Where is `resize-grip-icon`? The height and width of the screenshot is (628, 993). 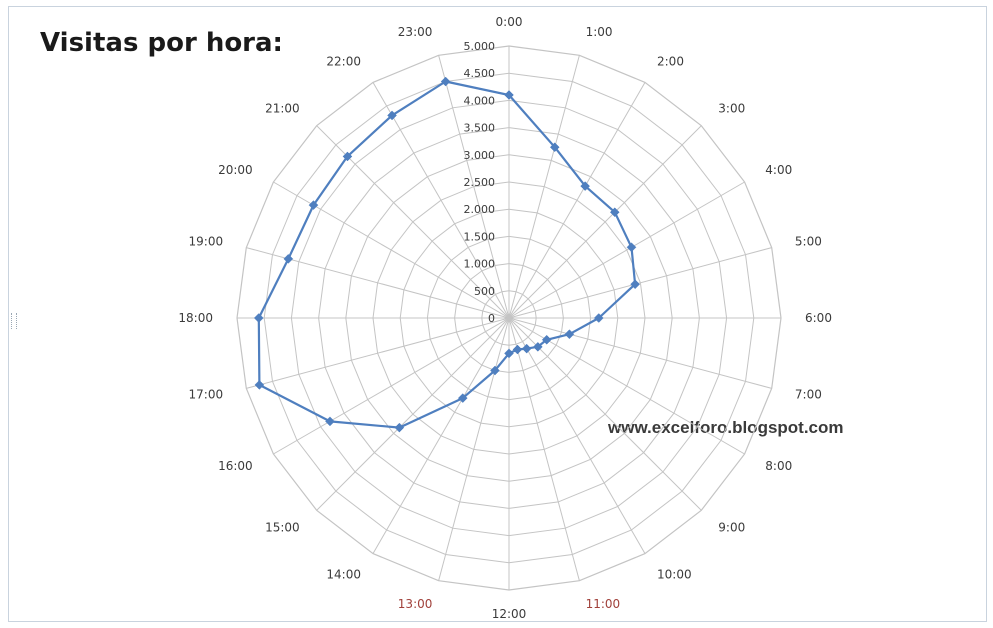
resize-grip-icon is located at coordinates (14, 321).